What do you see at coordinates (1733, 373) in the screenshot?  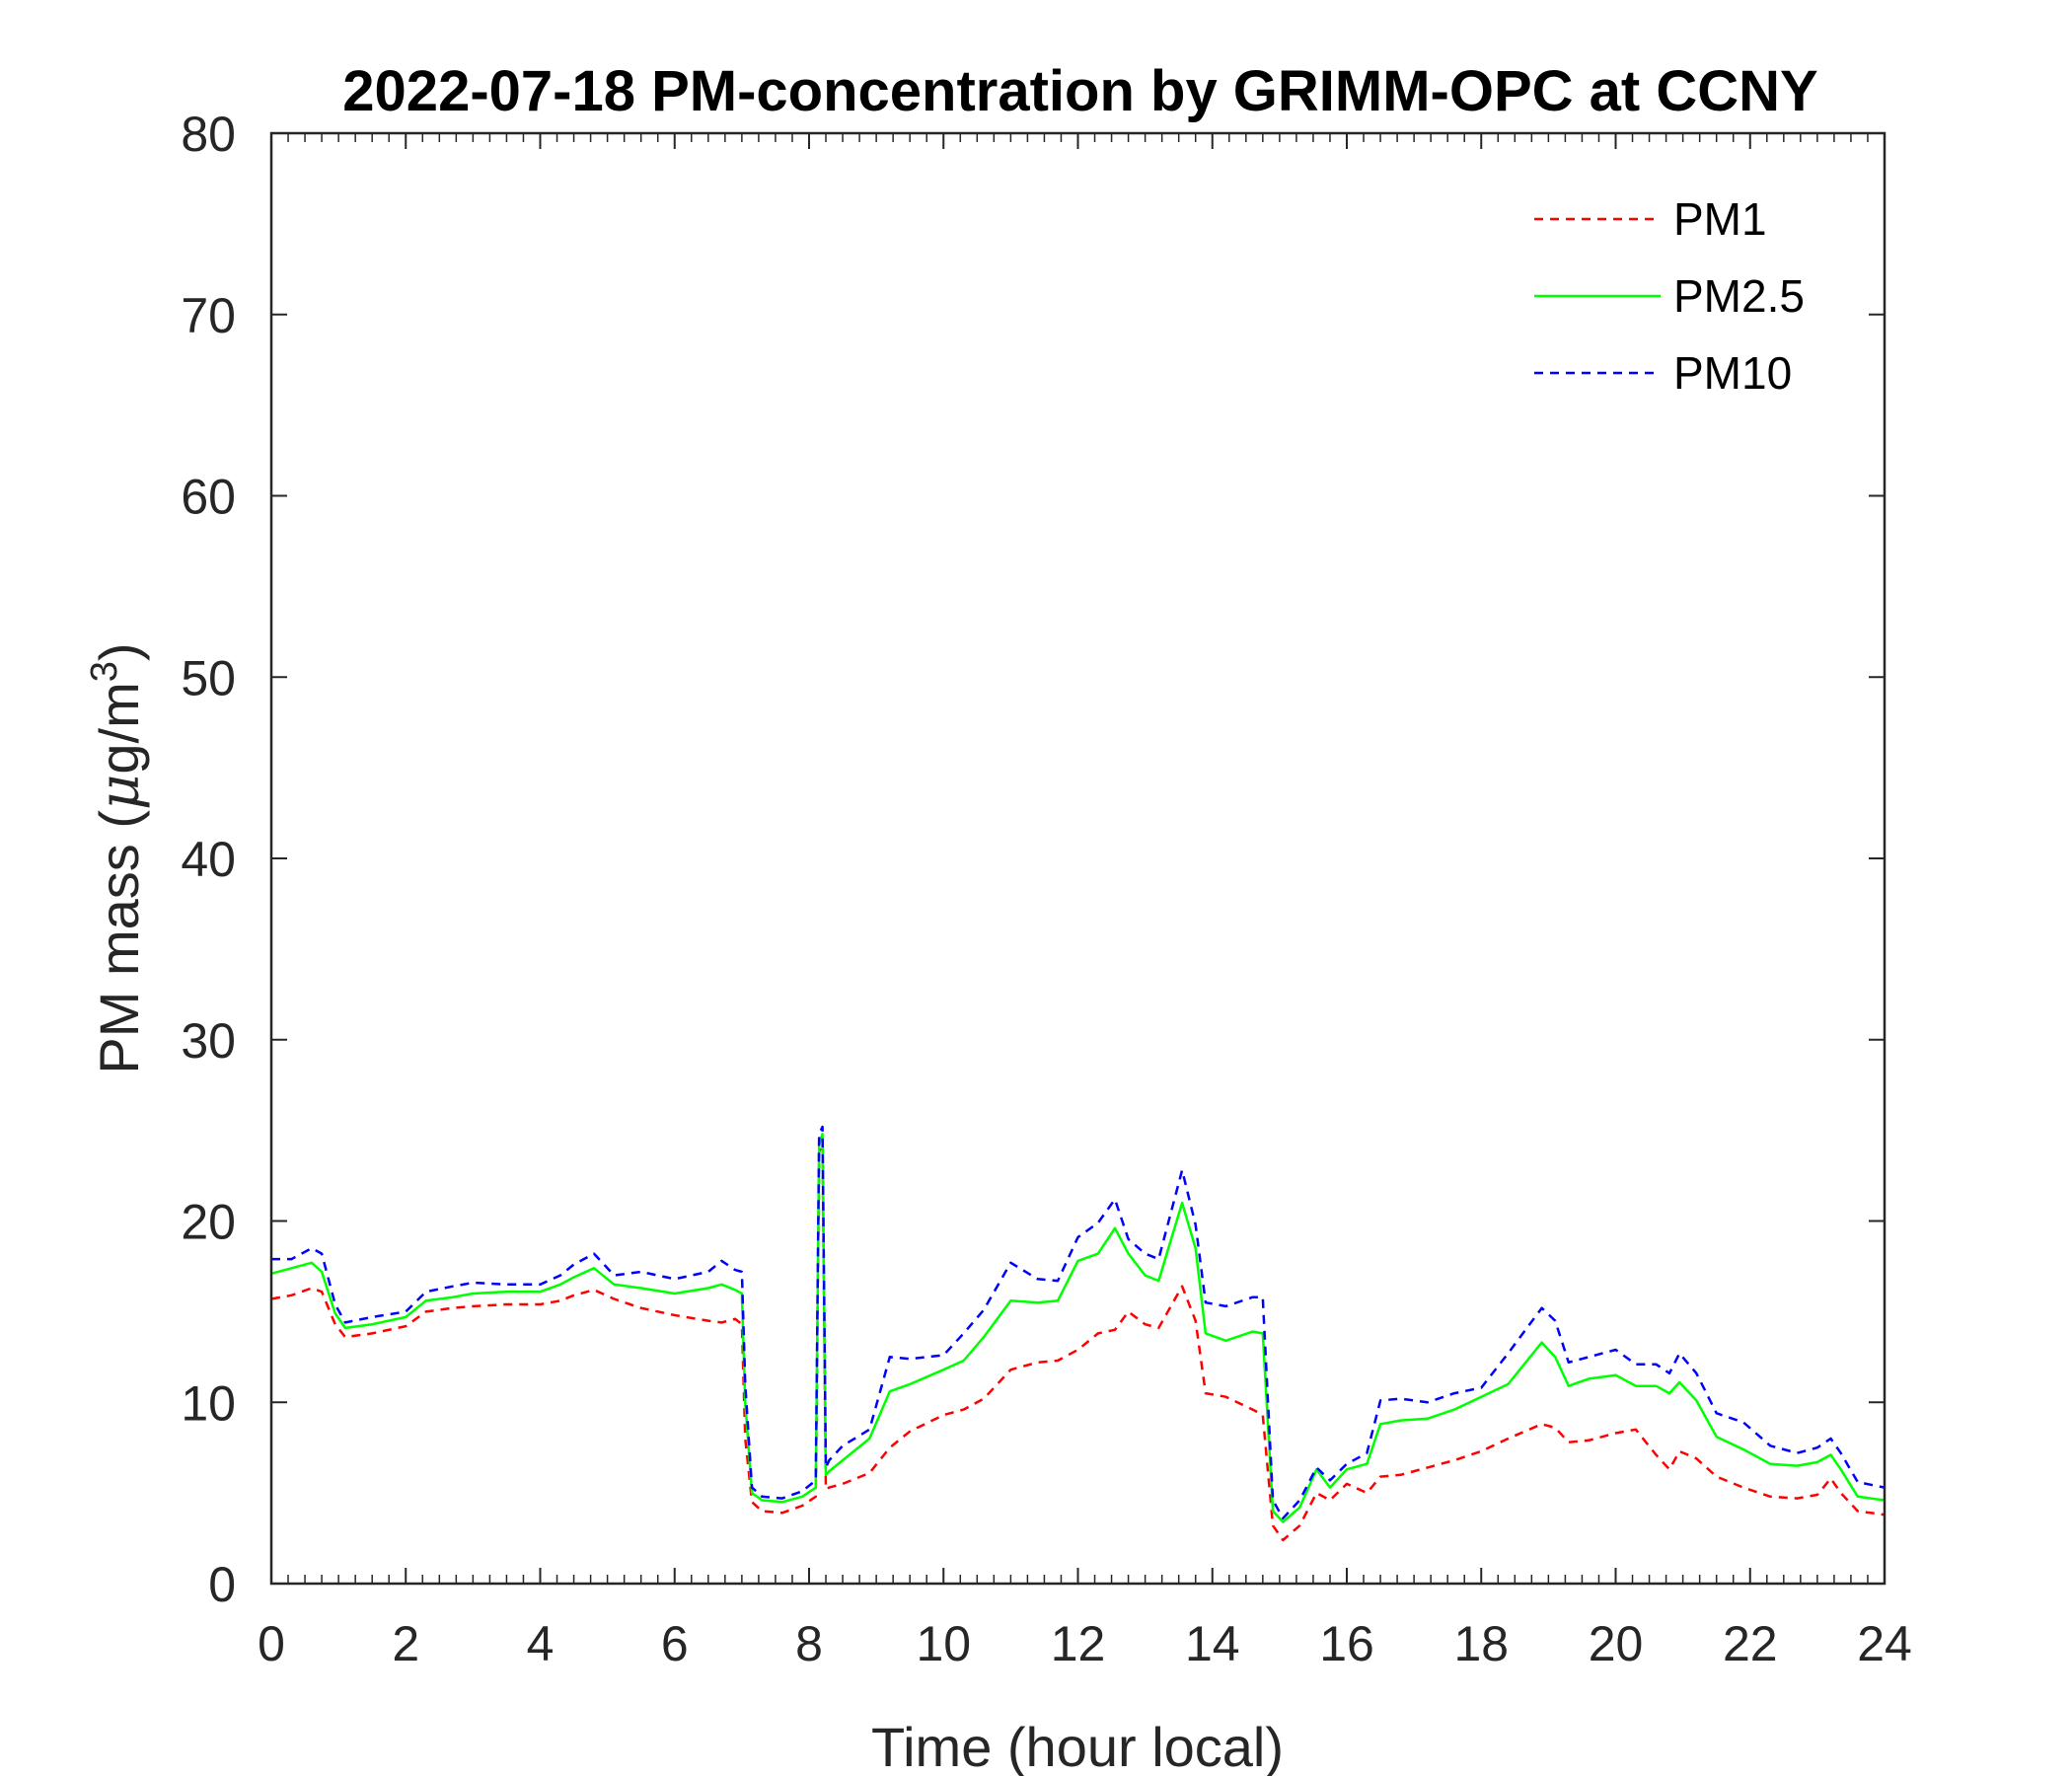 I see `legend-label: PM10` at bounding box center [1733, 373].